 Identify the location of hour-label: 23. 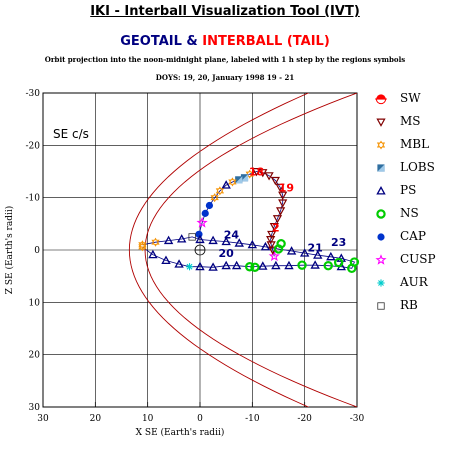
(338, 242).